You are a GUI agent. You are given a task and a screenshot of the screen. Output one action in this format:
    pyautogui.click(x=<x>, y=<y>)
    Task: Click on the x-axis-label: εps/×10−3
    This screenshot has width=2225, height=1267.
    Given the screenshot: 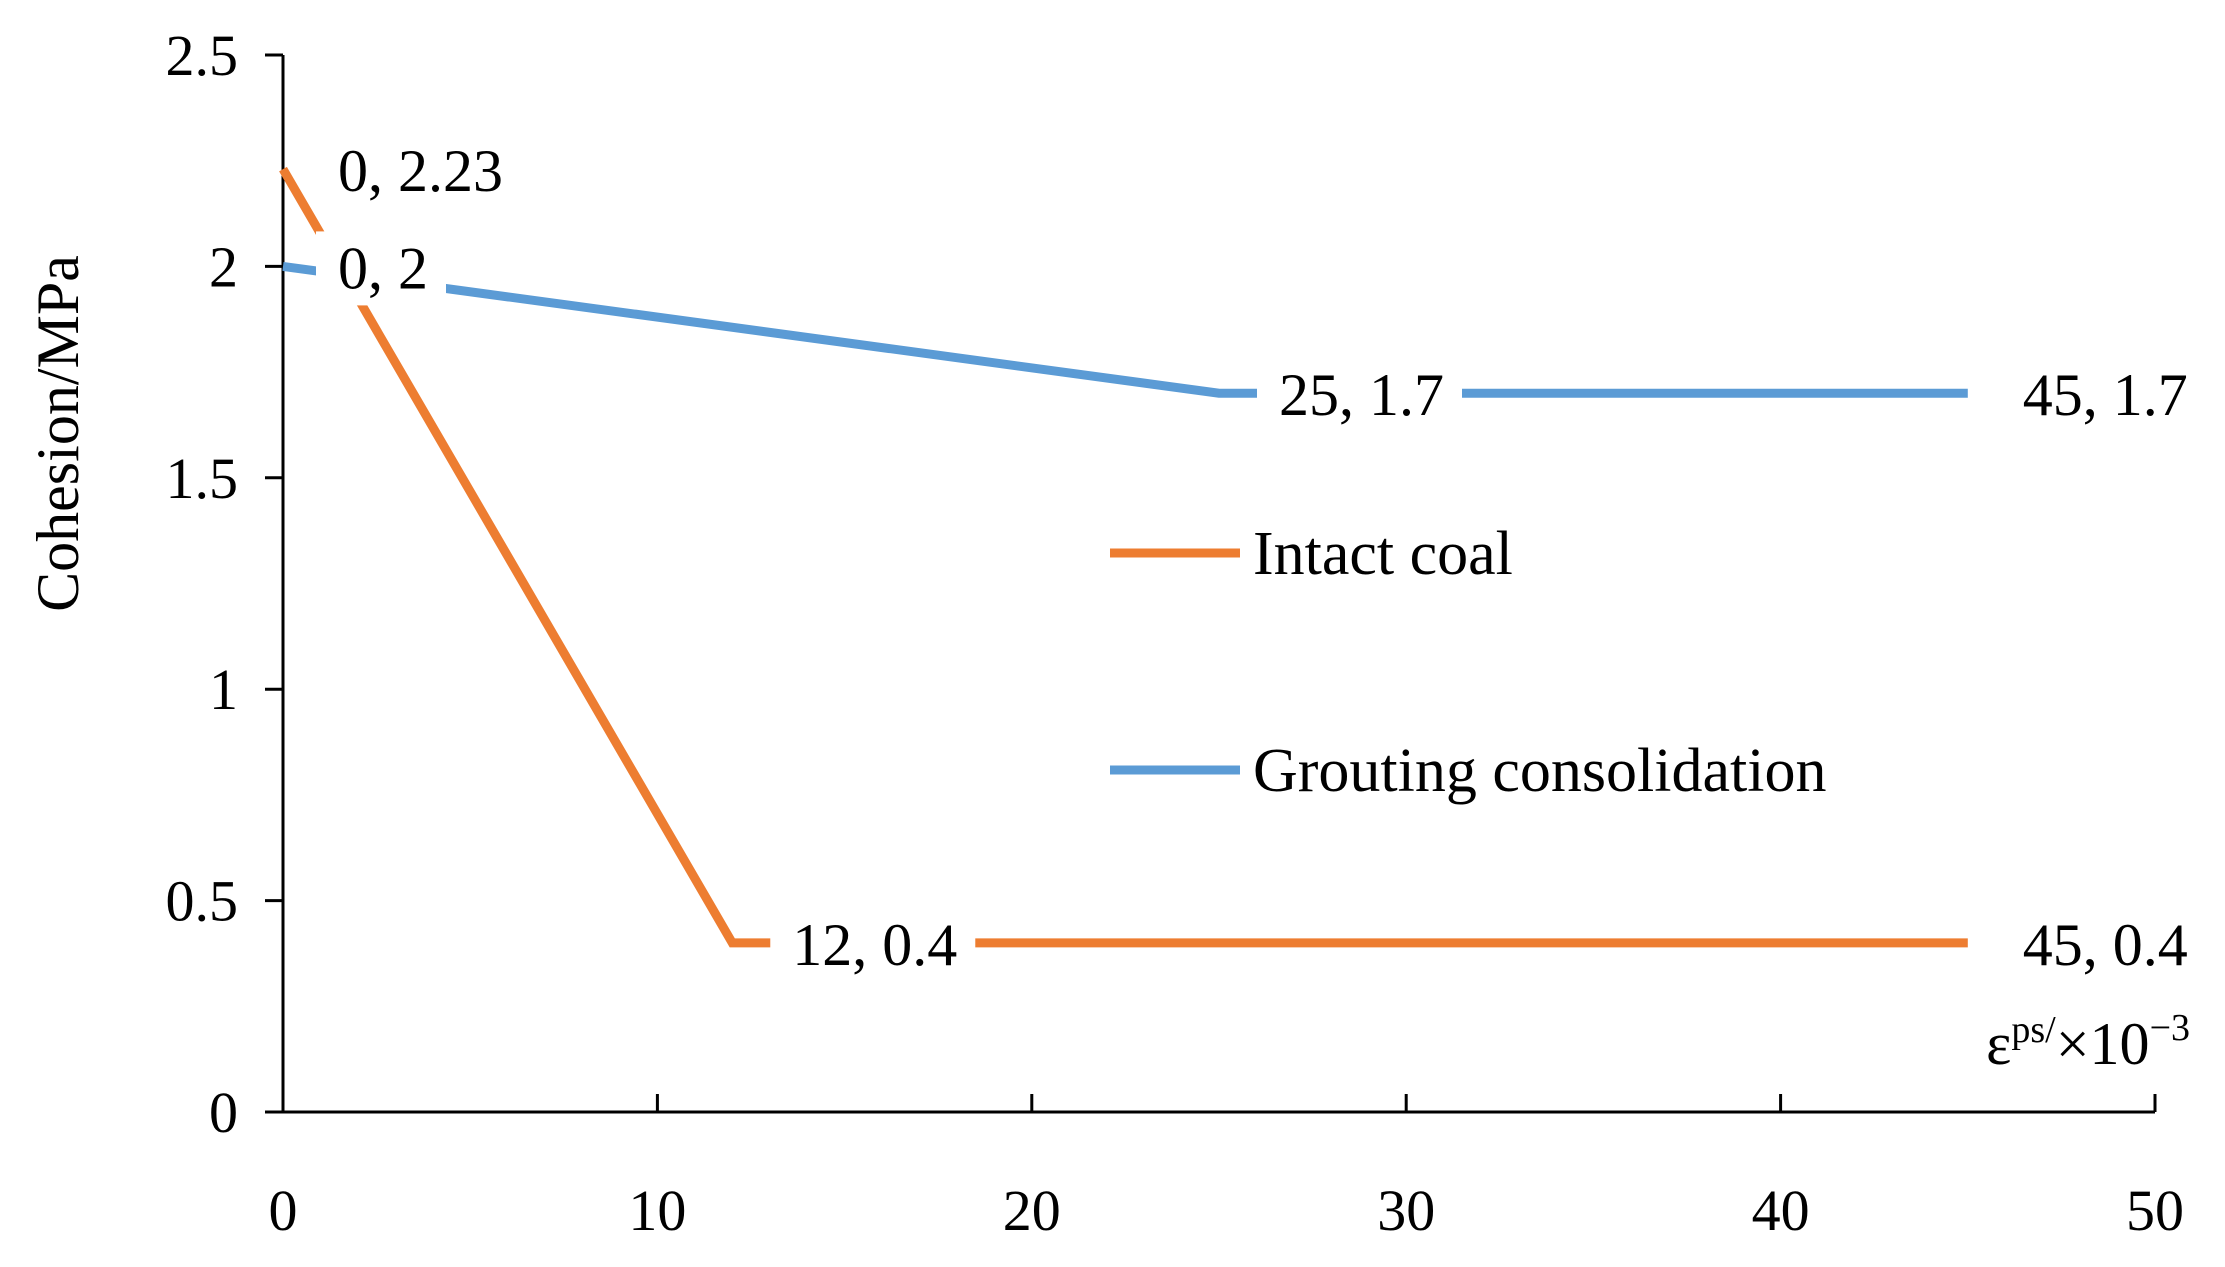 What is the action you would take?
    pyautogui.click(x=2088, y=1042)
    